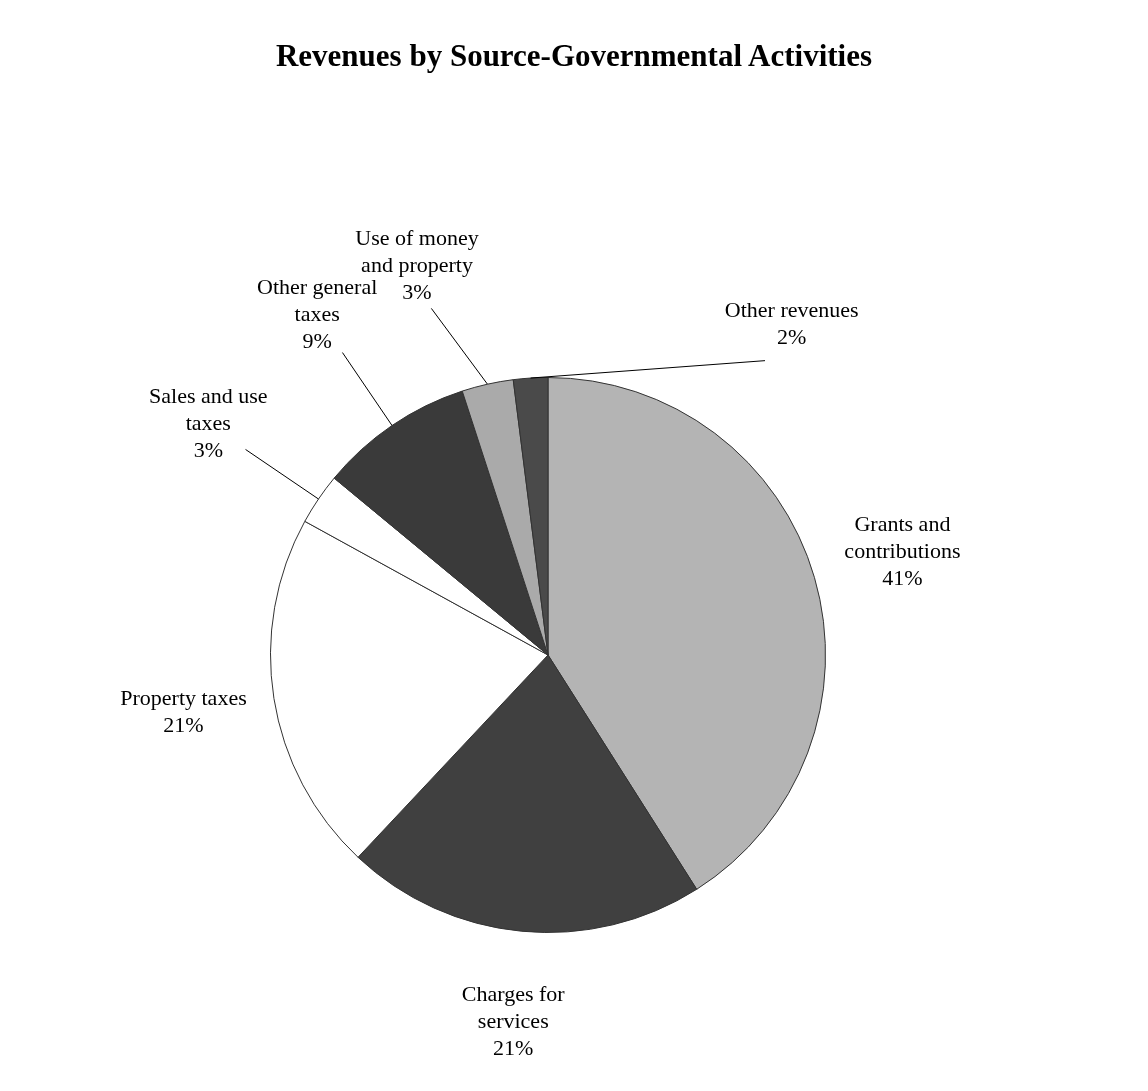  Describe the element at coordinates (791, 309) in the screenshot. I see `slice-label: Other revenues` at that location.